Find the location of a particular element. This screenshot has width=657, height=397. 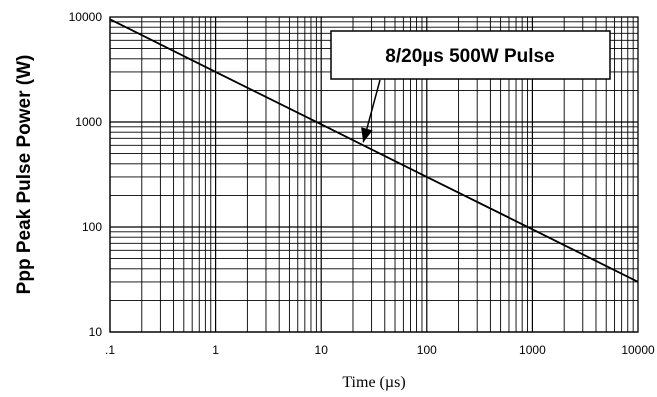

annotation-box is located at coordinates (470, 55).